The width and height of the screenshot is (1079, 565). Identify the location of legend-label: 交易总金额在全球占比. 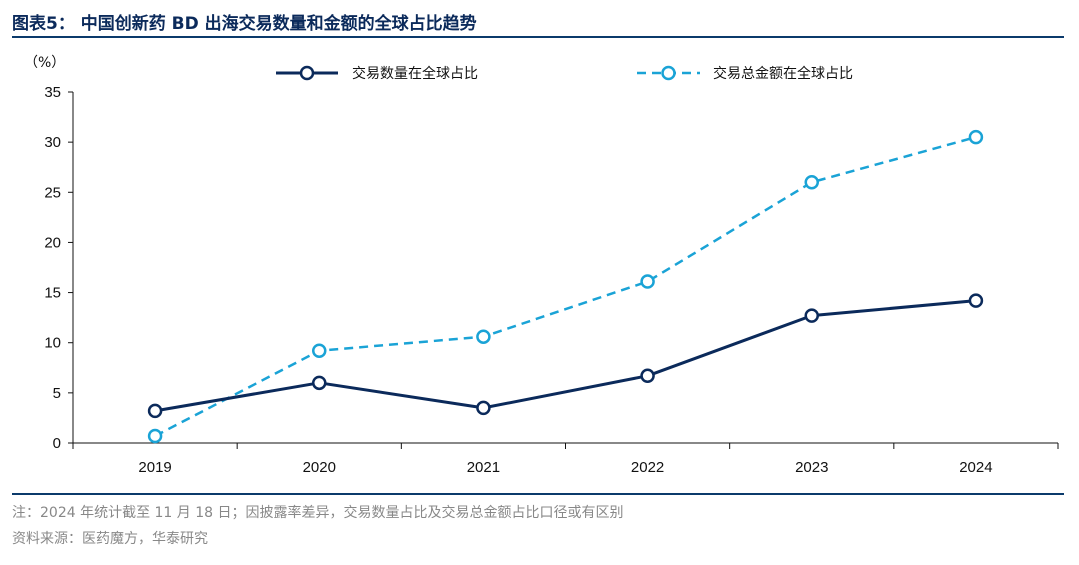
(783, 73).